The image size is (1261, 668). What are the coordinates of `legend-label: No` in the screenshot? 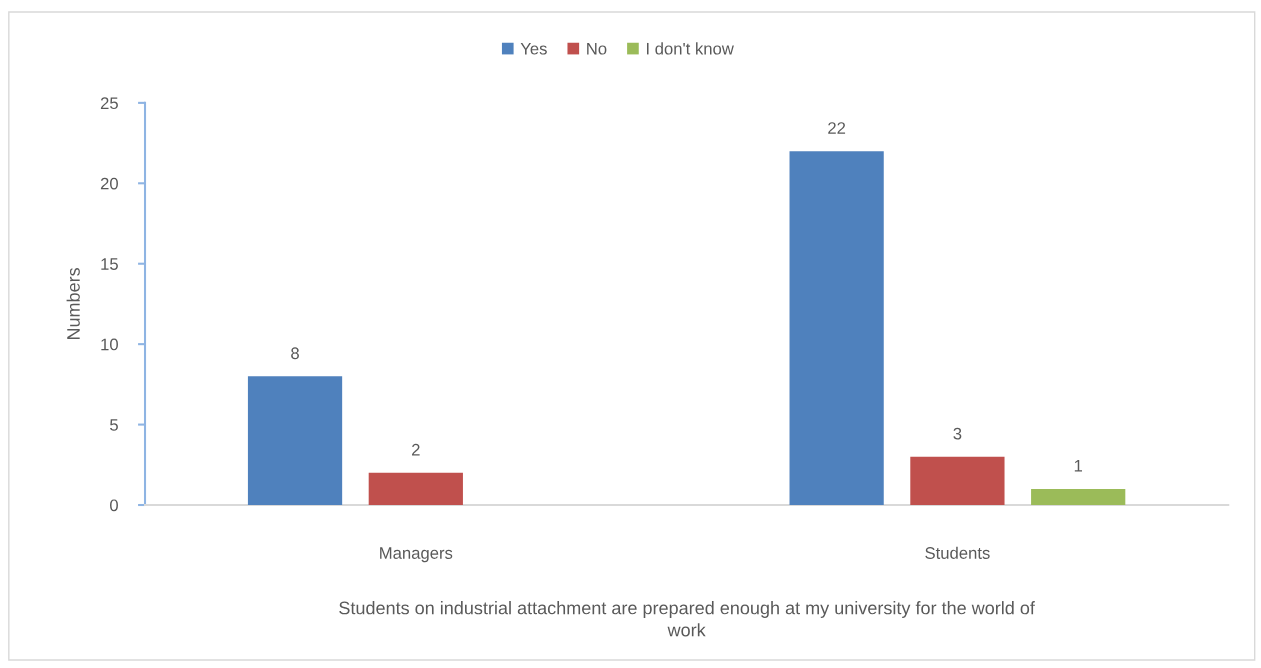 It's located at (597, 48).